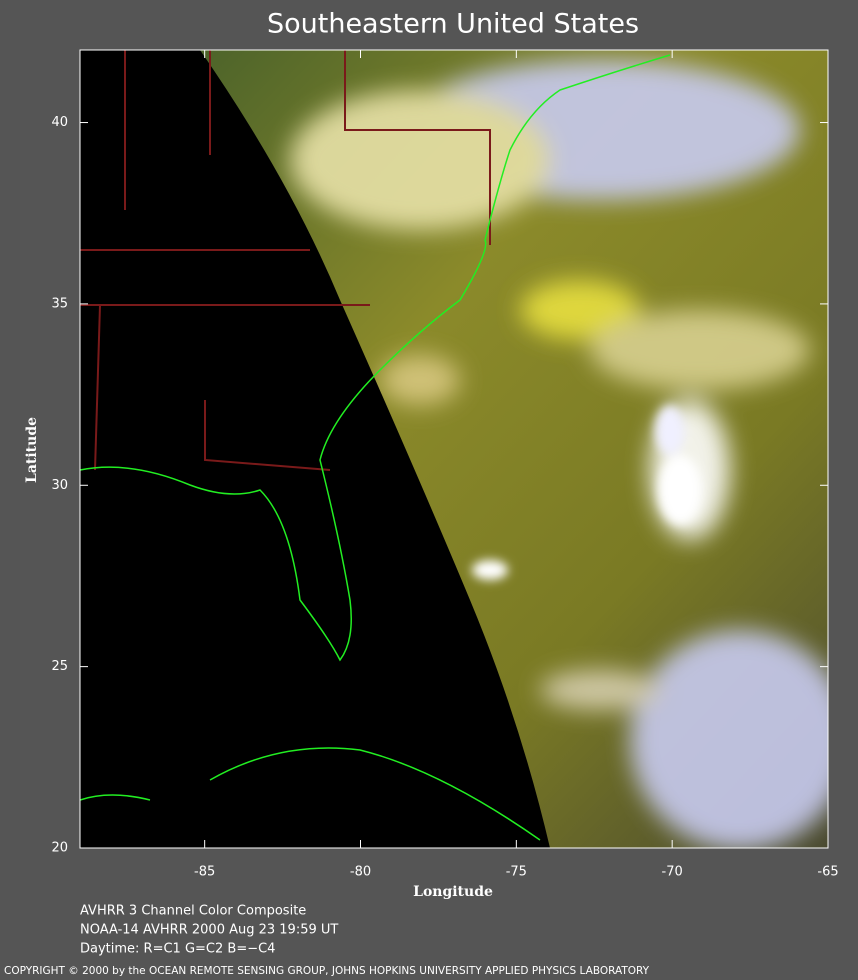 This screenshot has width=858, height=980. What do you see at coordinates (672, 872) in the screenshot?
I see `x-tick-label: -70` at bounding box center [672, 872].